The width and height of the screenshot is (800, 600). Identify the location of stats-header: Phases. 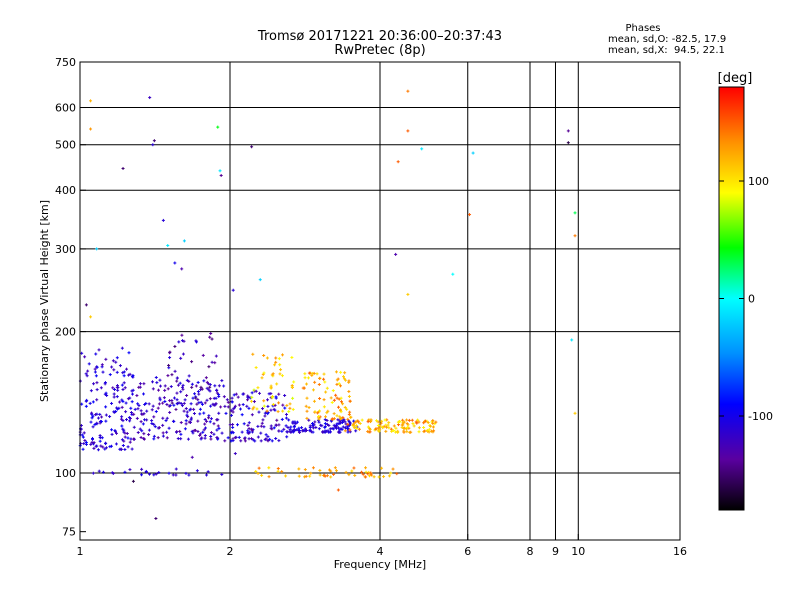
(642, 28).